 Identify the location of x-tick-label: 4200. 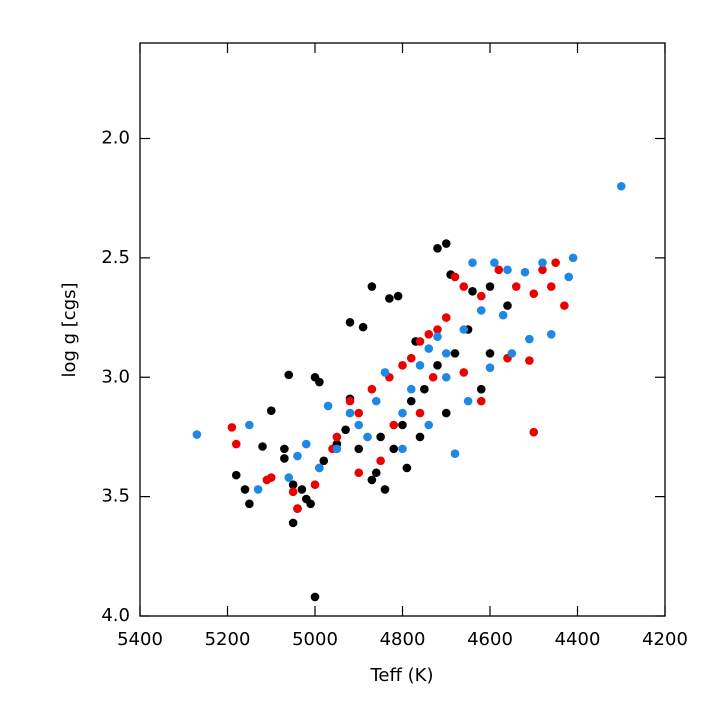
(665, 639).